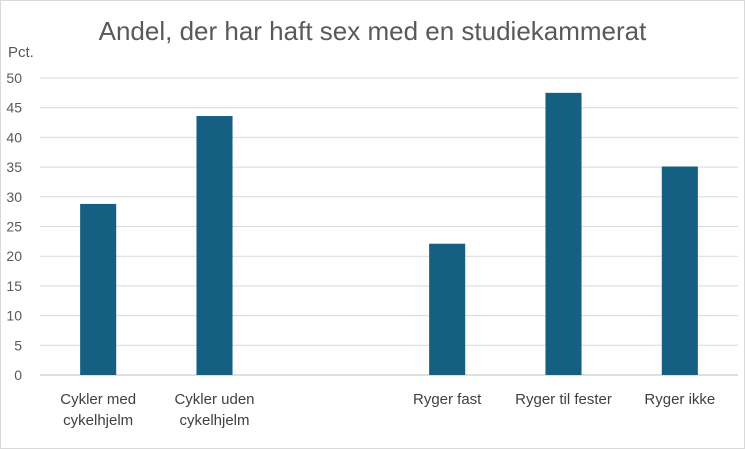 The width and height of the screenshot is (745, 449). What do you see at coordinates (679, 399) in the screenshot?
I see `x-category-label: Ryger ikke` at bounding box center [679, 399].